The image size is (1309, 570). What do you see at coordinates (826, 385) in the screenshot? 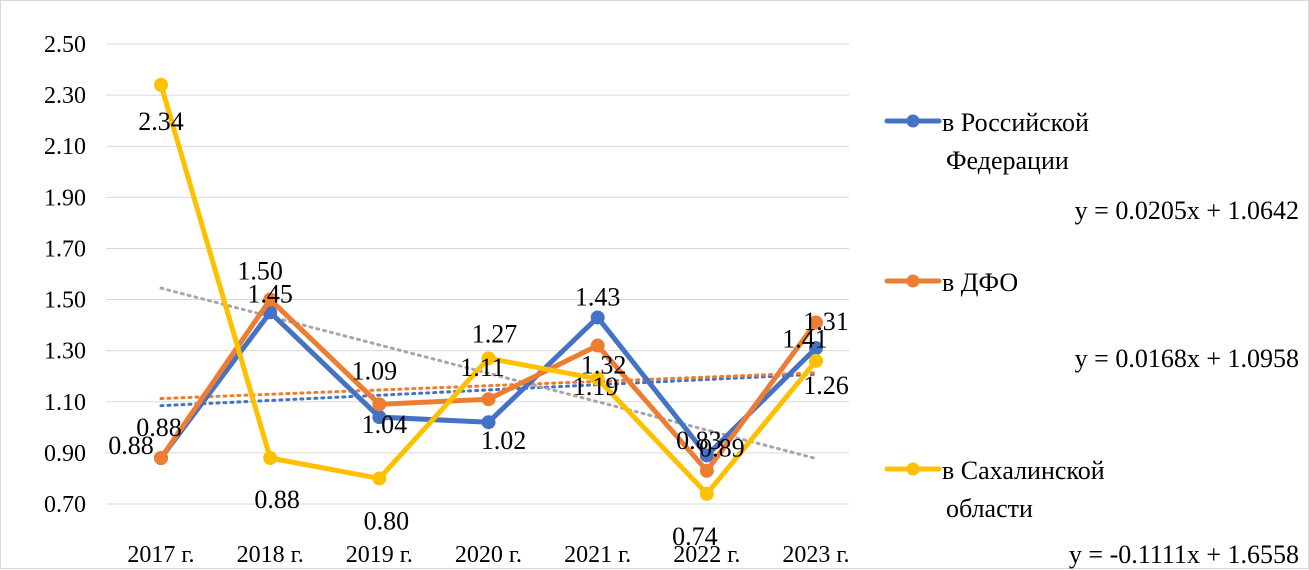
I see `data-label: 1.26` at bounding box center [826, 385].